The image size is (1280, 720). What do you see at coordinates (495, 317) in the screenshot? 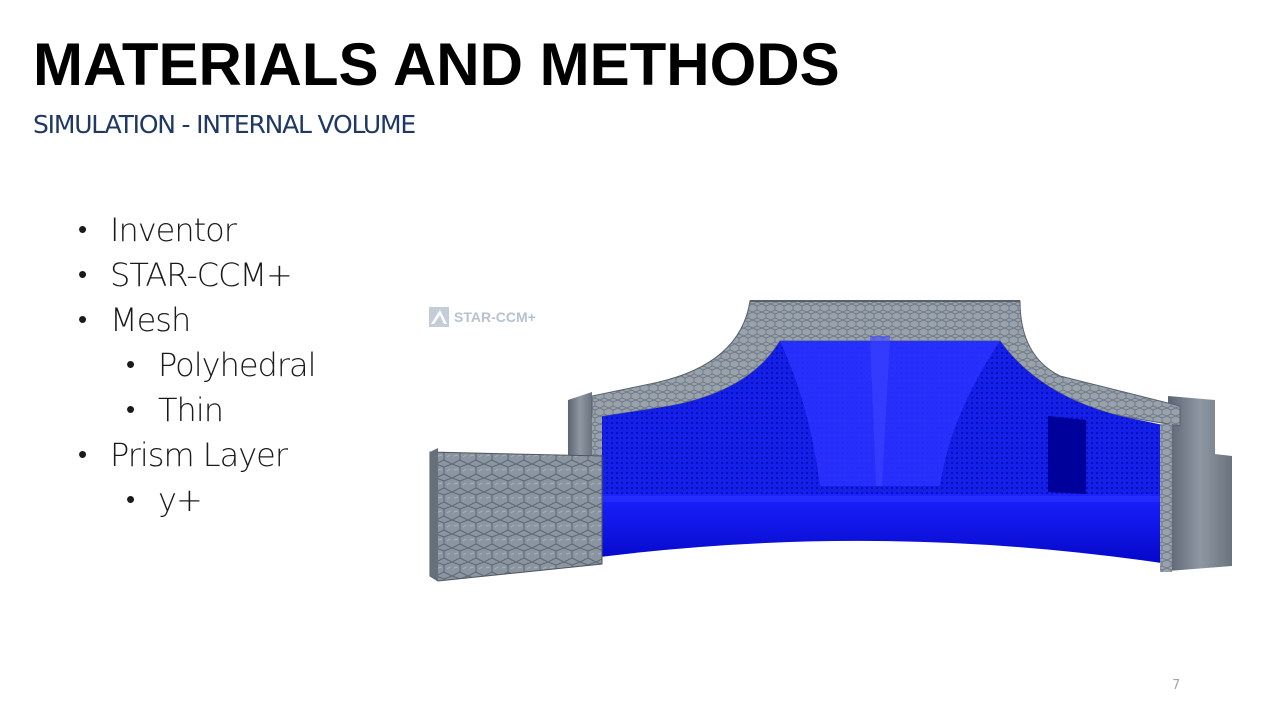
I see `star-ccm-logo-text: STAR-CCM+` at bounding box center [495, 317].